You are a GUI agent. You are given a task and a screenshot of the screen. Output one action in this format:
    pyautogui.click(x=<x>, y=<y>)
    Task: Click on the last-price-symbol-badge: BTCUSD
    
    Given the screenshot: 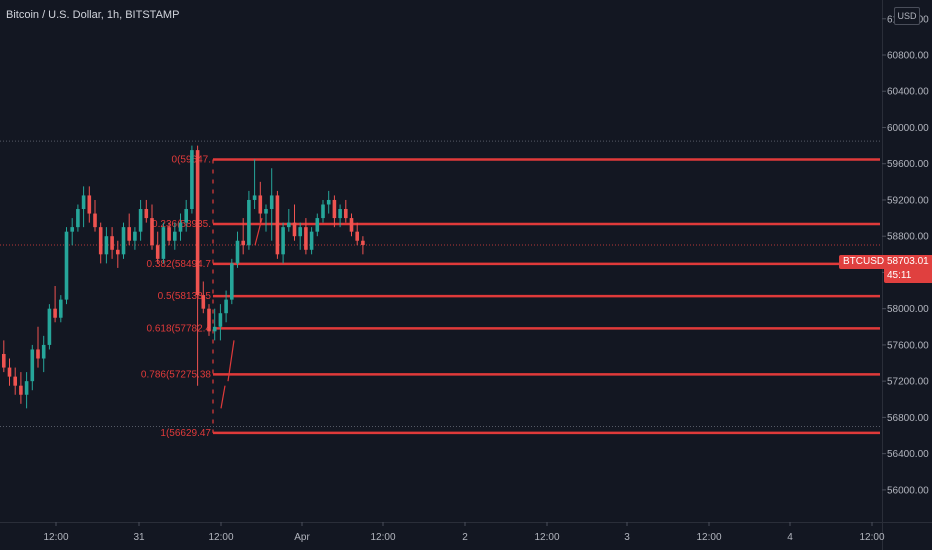 What is the action you would take?
    pyautogui.click(x=864, y=262)
    